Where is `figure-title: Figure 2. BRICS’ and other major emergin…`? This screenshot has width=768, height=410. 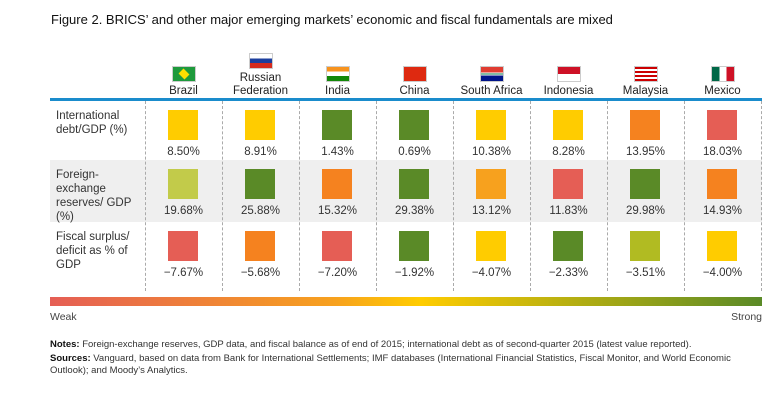 figure-title: Figure 2. BRICS’ and other major emergin… is located at coordinates (332, 19).